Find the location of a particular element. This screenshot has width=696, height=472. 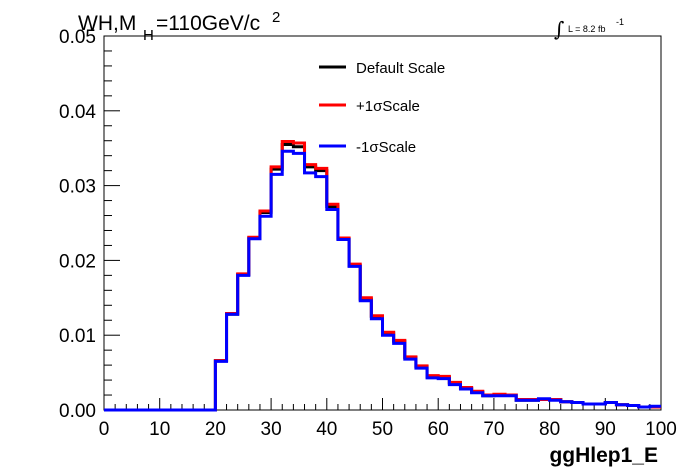

x-tick-label: 60 is located at coordinates (438, 429).